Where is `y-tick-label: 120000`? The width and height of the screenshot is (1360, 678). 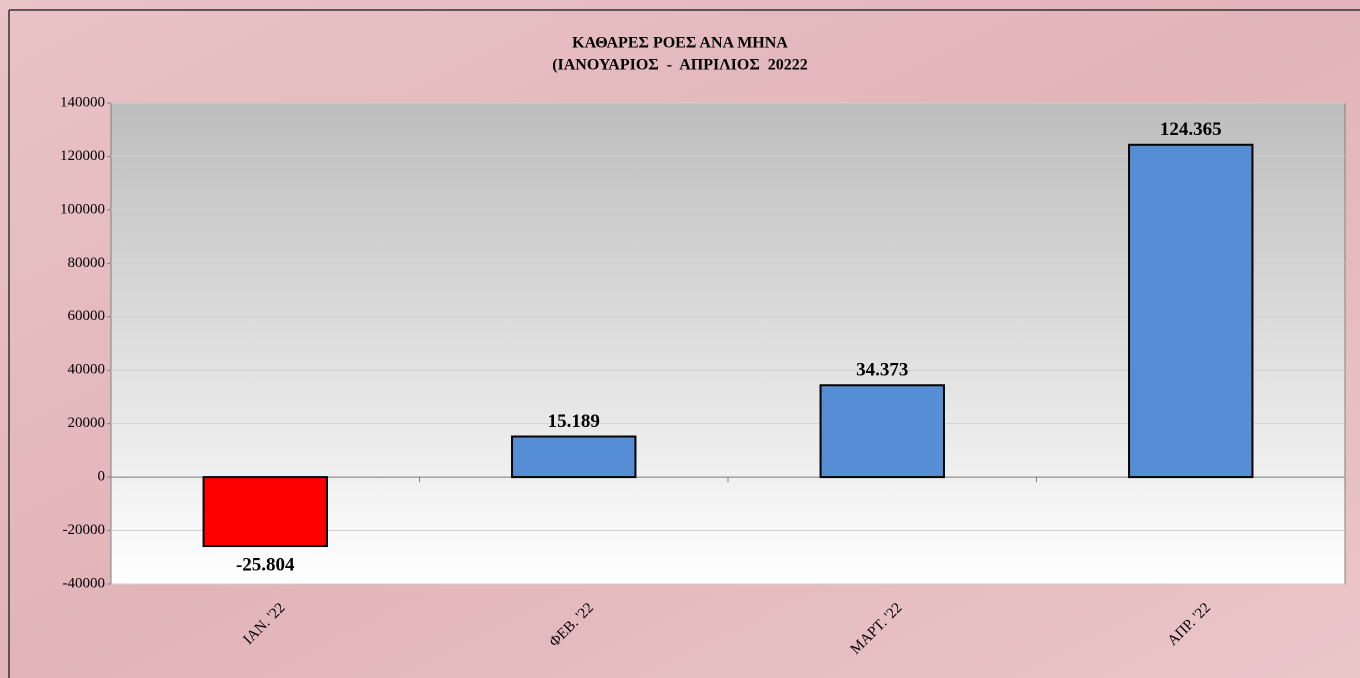
y-tick-label: 120000 is located at coordinates (82, 156).